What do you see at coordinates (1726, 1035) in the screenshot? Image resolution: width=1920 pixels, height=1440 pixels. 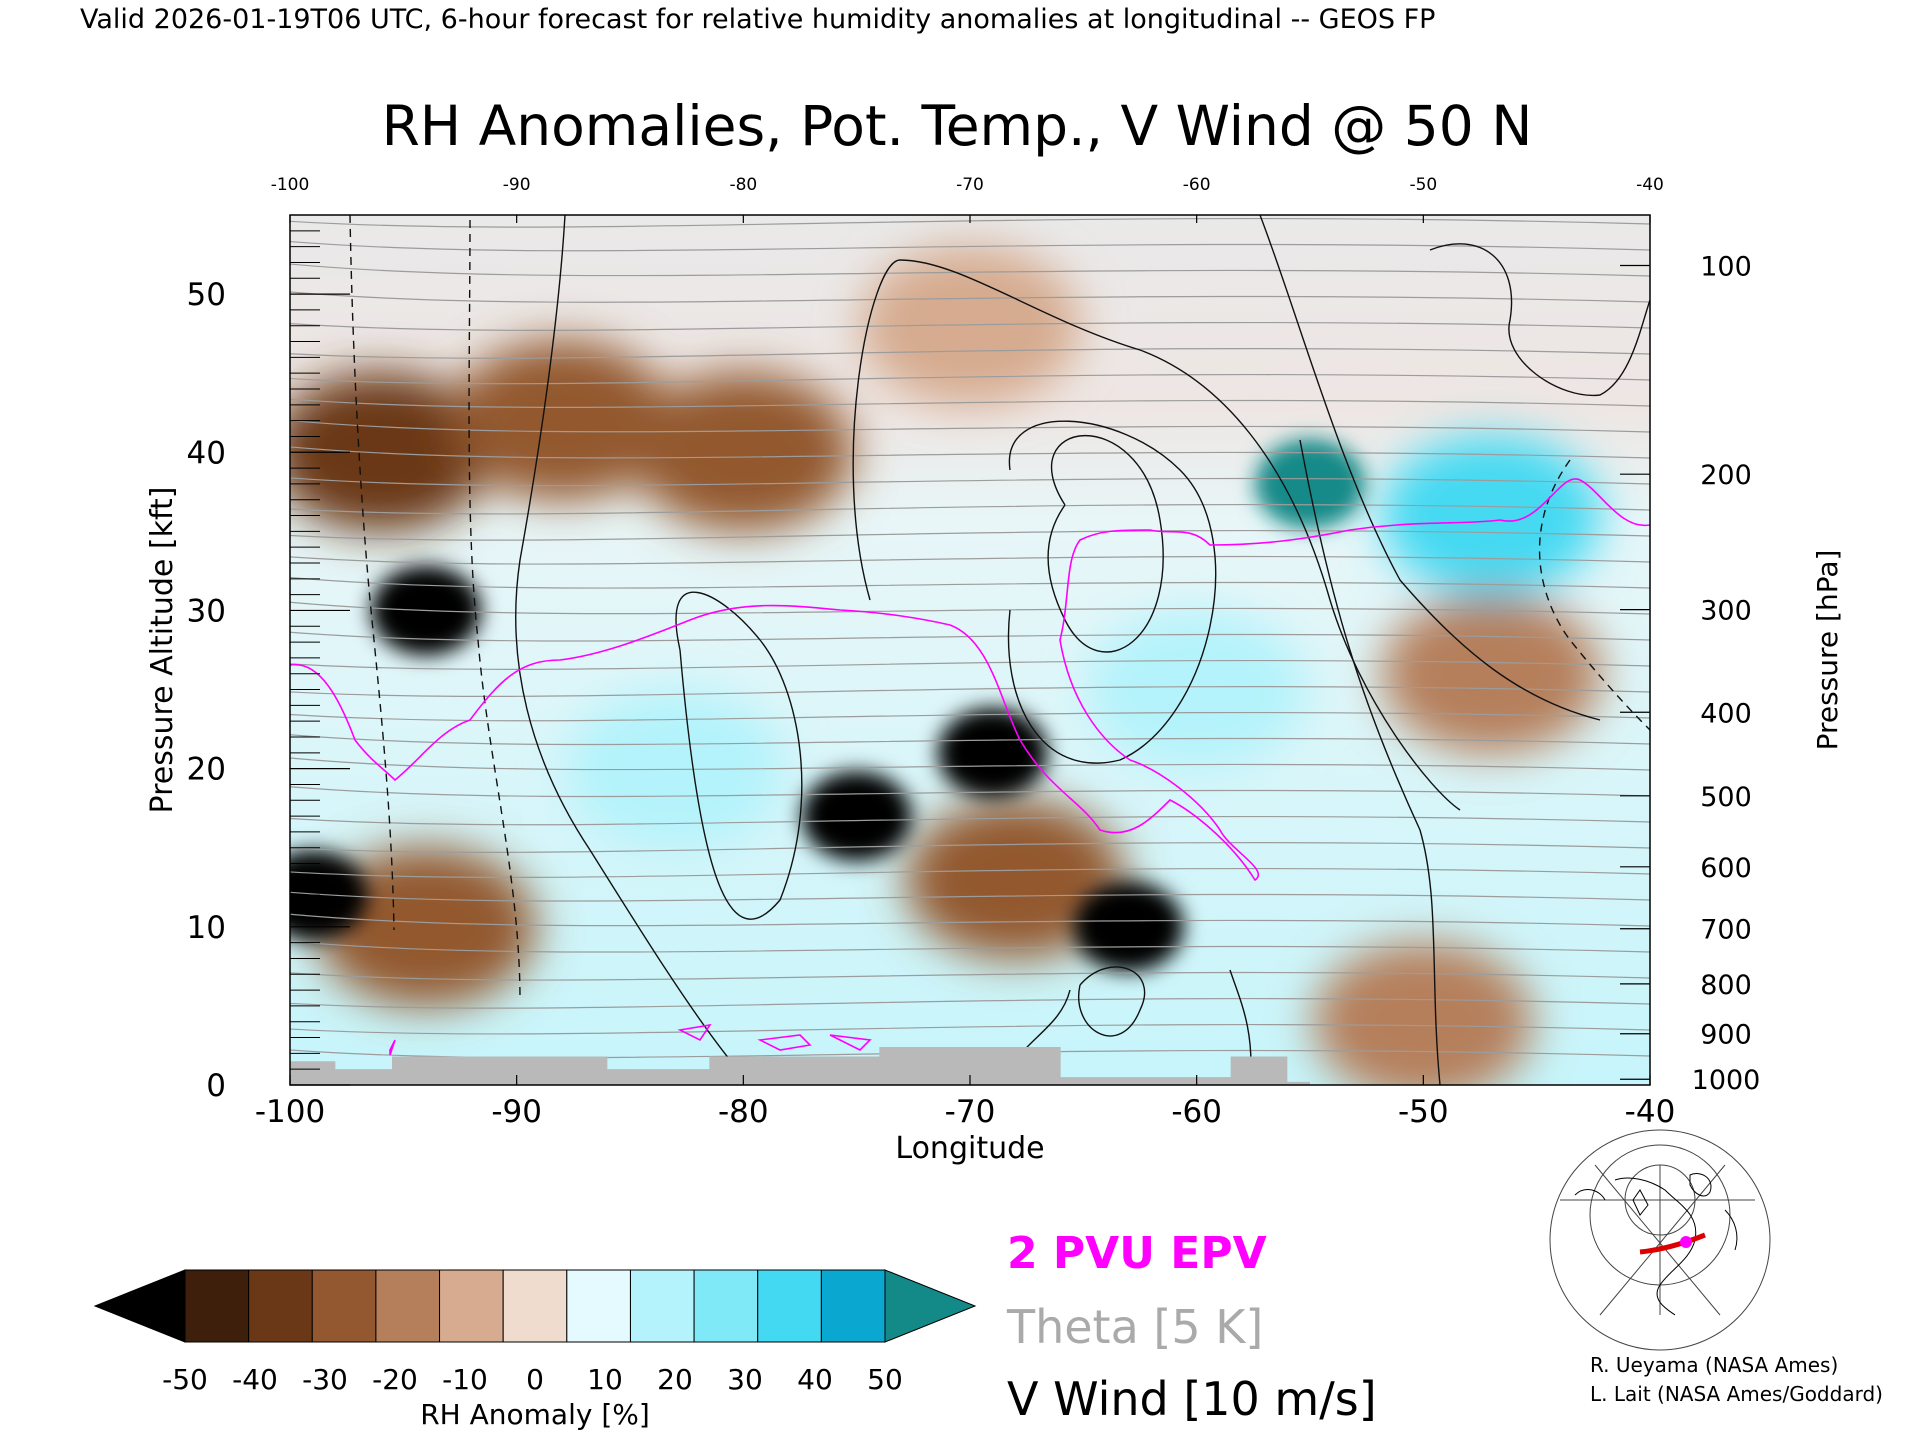 I see `pressure-tick-label: 900` at bounding box center [1726, 1035].